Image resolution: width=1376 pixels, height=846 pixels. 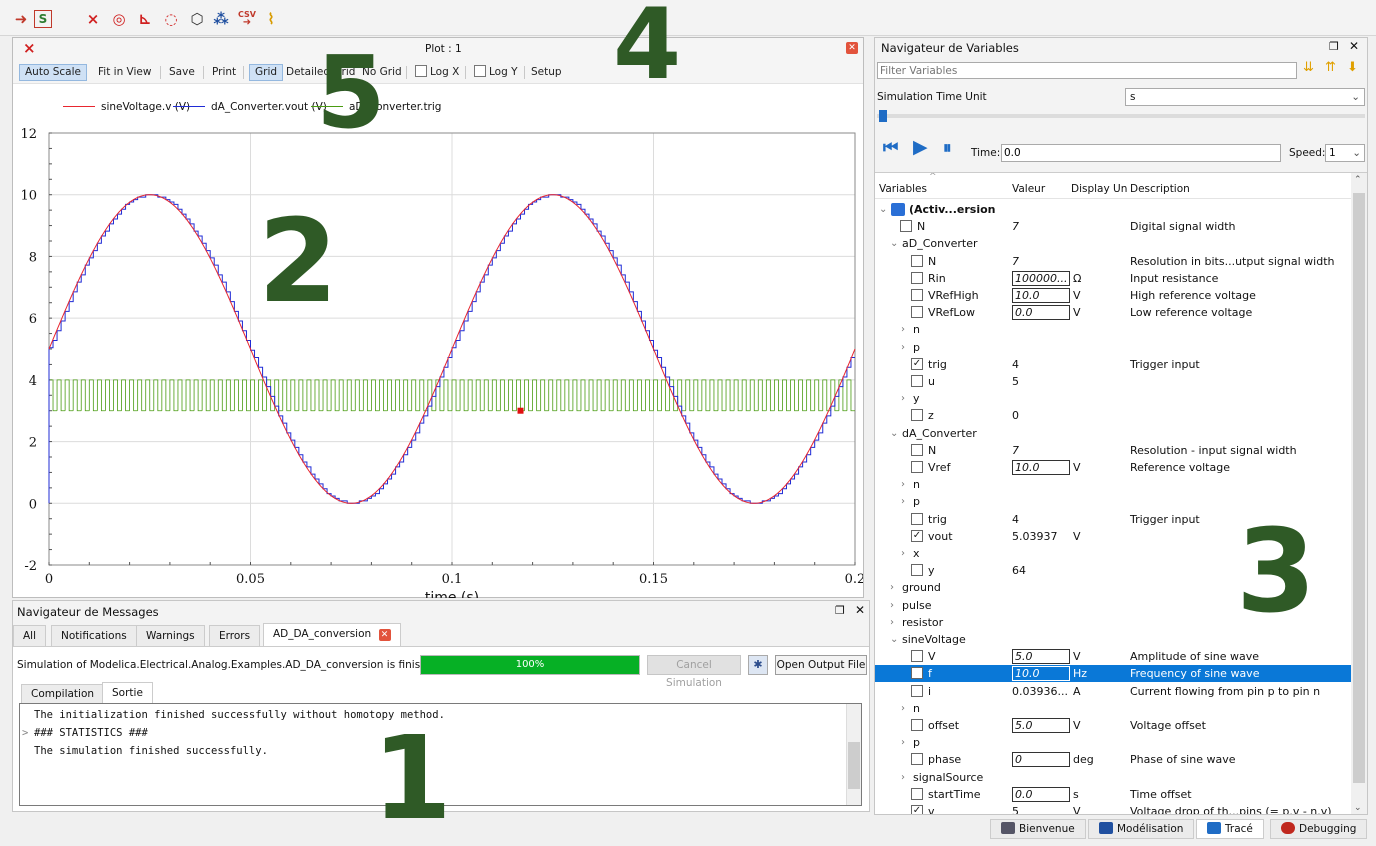 I want to click on close-plot-icon: ✕, so click(x=852, y=48).